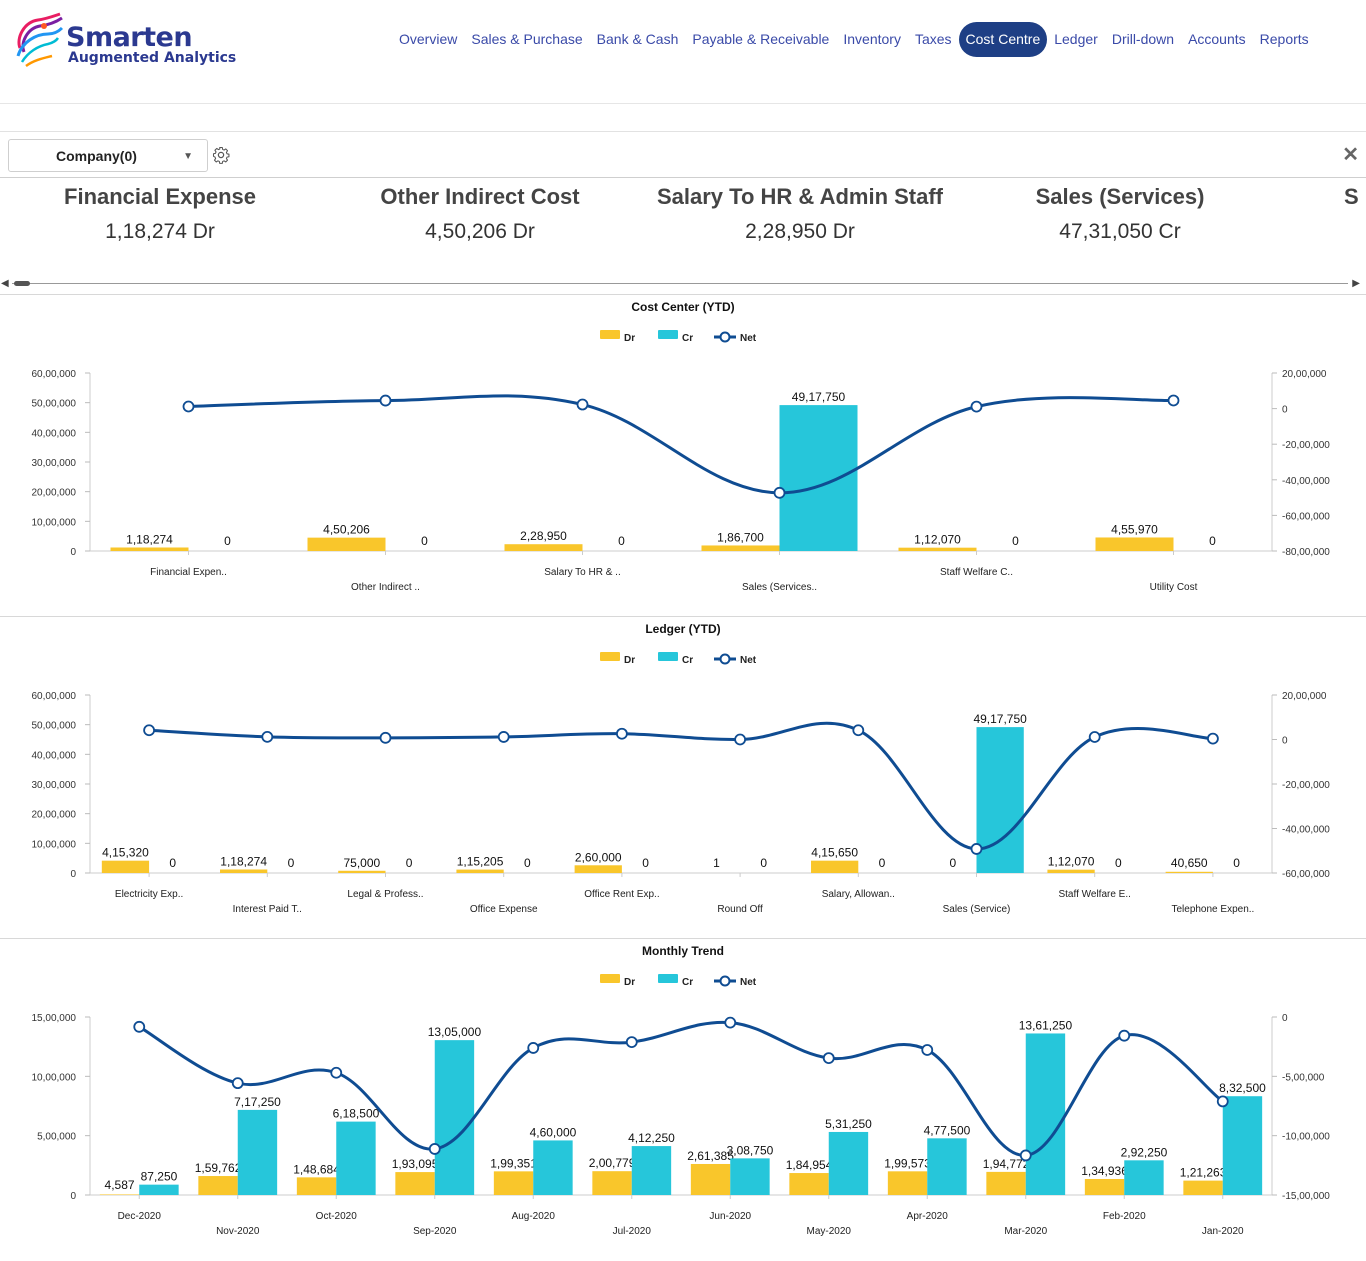 The image size is (1366, 1261). Describe the element at coordinates (1076, 39) in the screenshot. I see `nav-item-ledger: Ledger` at that location.